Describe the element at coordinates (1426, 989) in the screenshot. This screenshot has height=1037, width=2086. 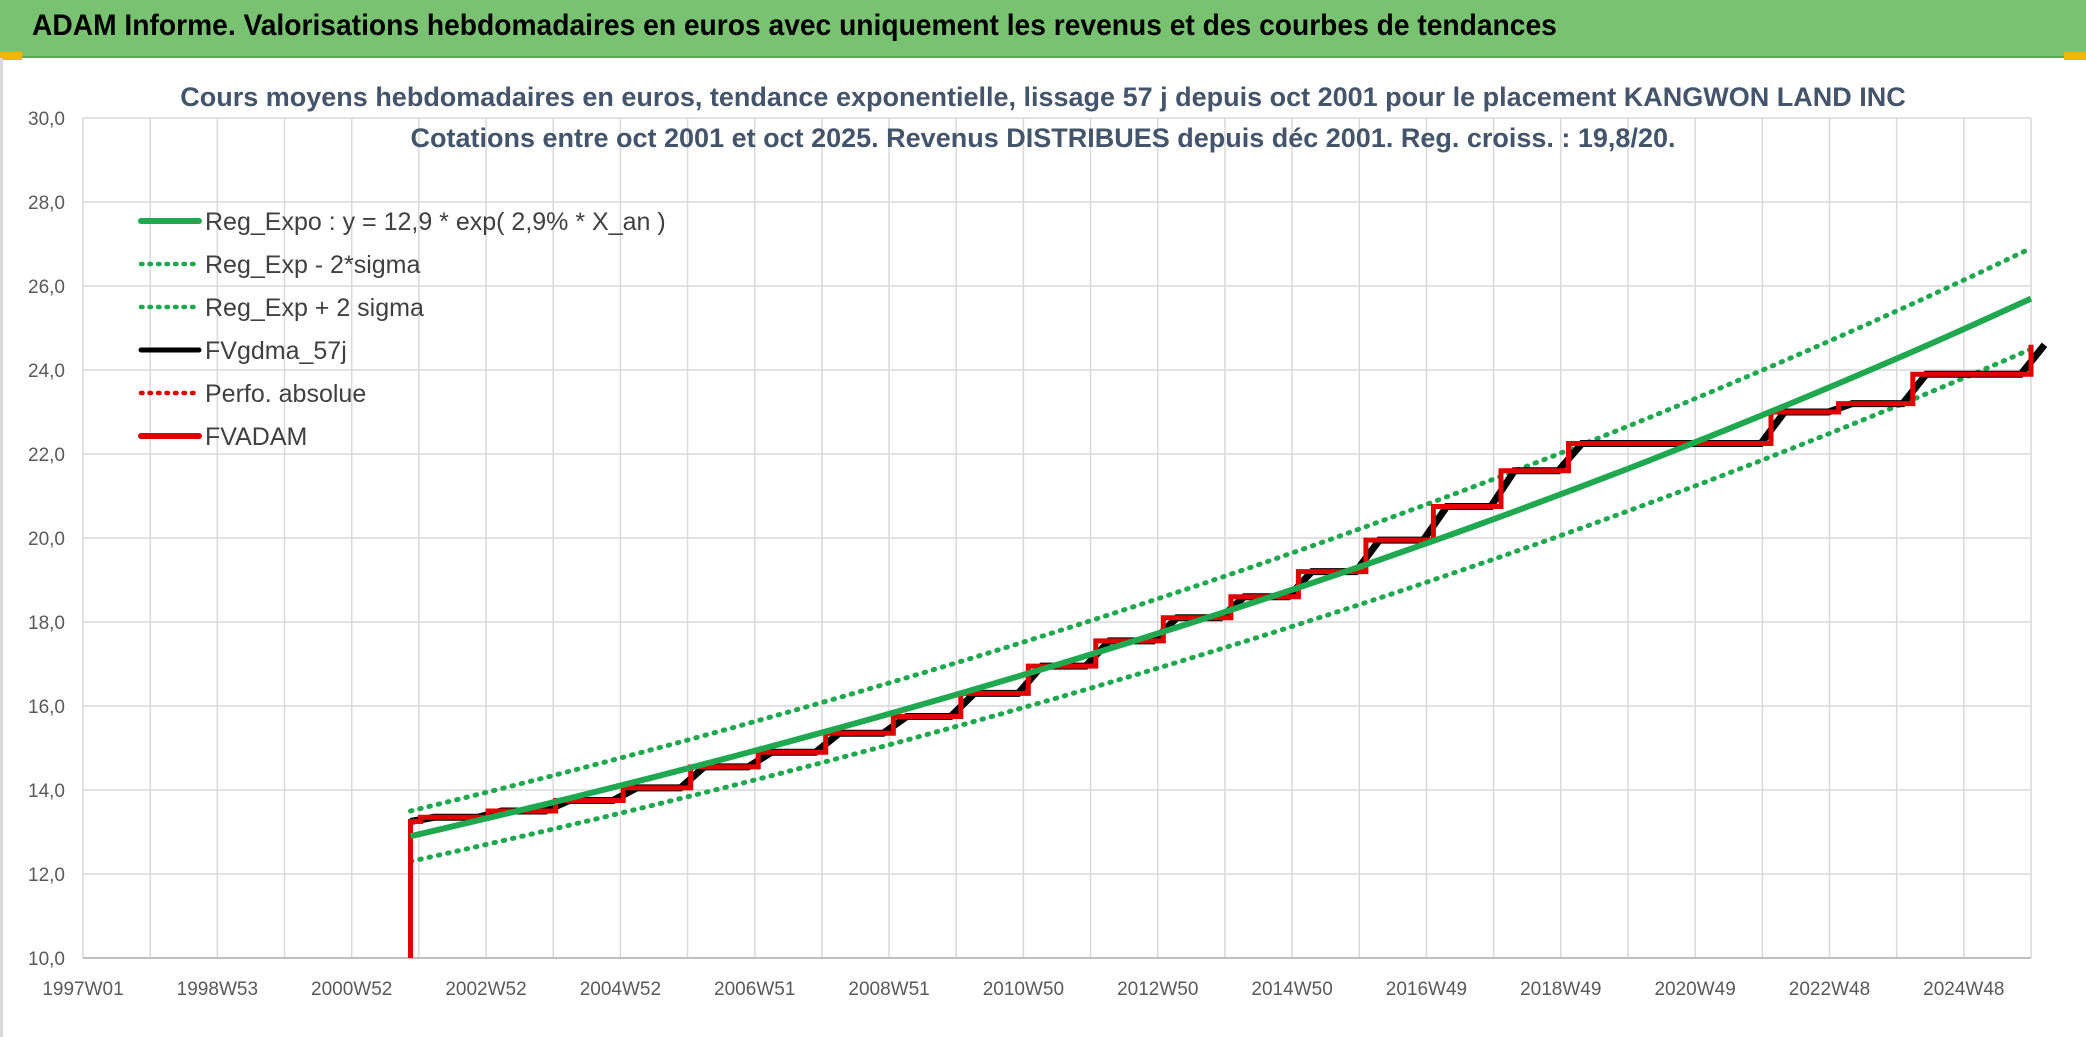
I see `x-tick-label: 2016W49` at that location.